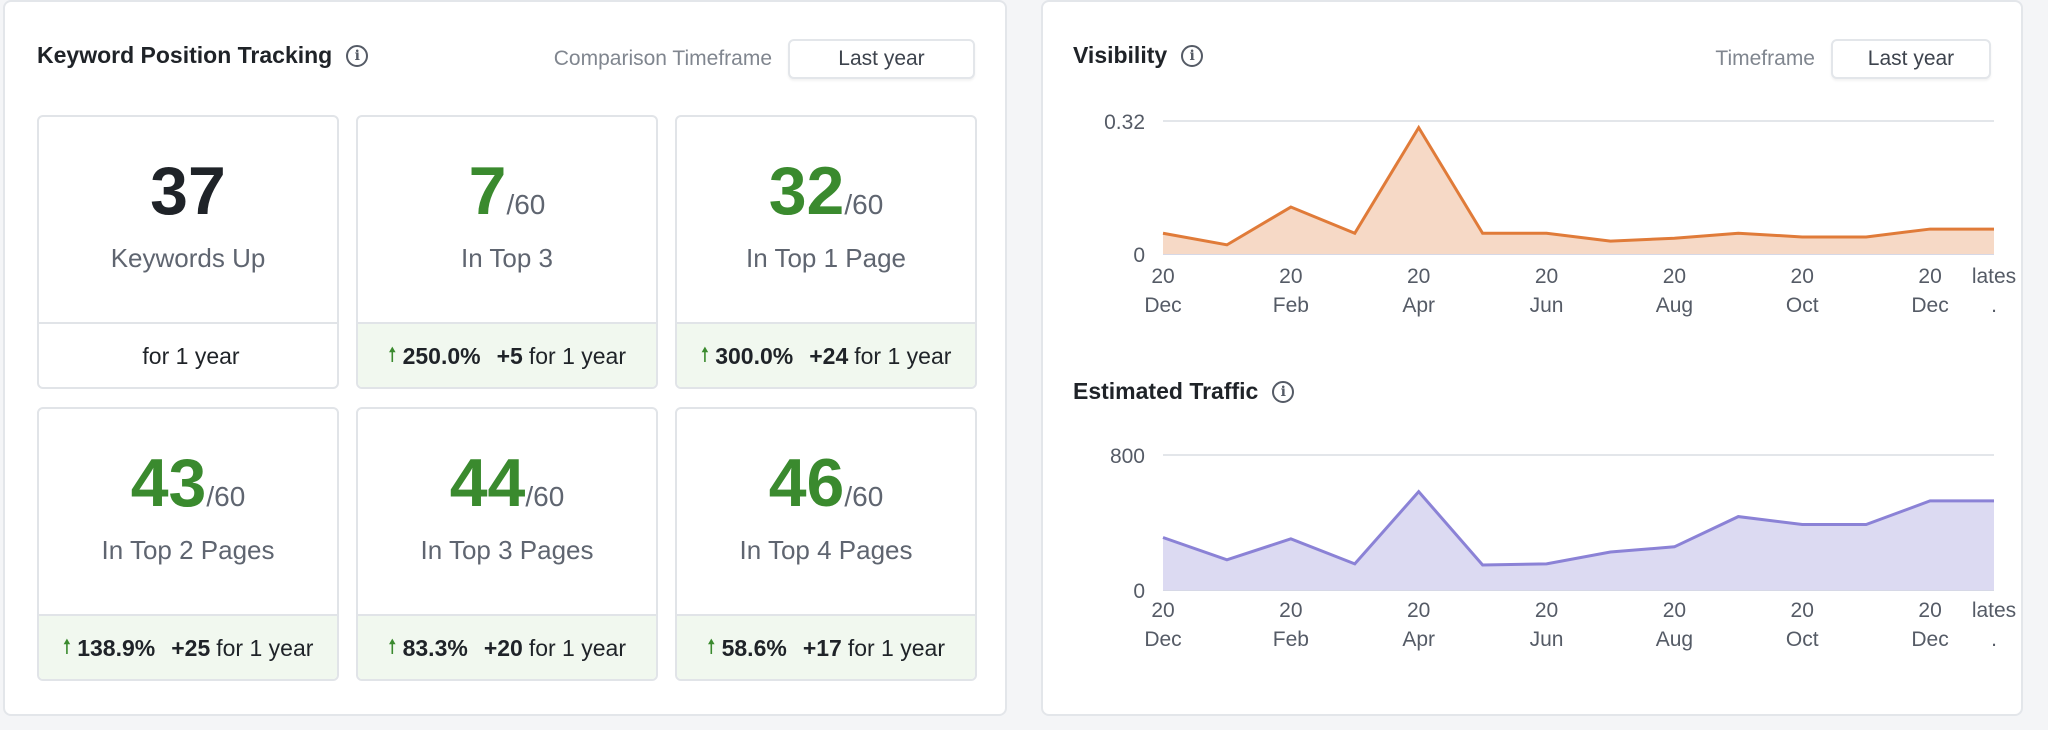  I want to click on metric-label: In Top 4 Pages, so click(826, 550).